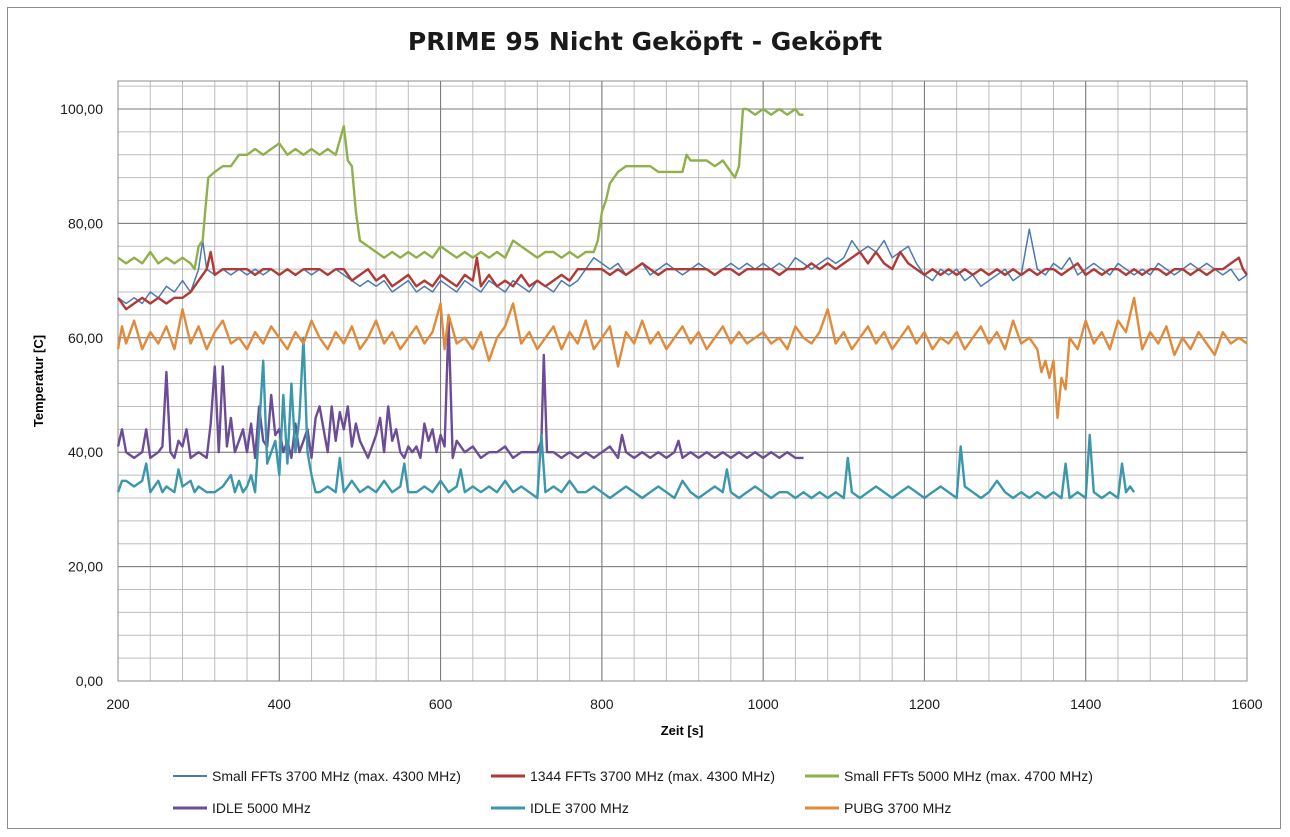 The width and height of the screenshot is (1290, 837). I want to click on legend-label: PUBG 3700 MHz, so click(897, 808).